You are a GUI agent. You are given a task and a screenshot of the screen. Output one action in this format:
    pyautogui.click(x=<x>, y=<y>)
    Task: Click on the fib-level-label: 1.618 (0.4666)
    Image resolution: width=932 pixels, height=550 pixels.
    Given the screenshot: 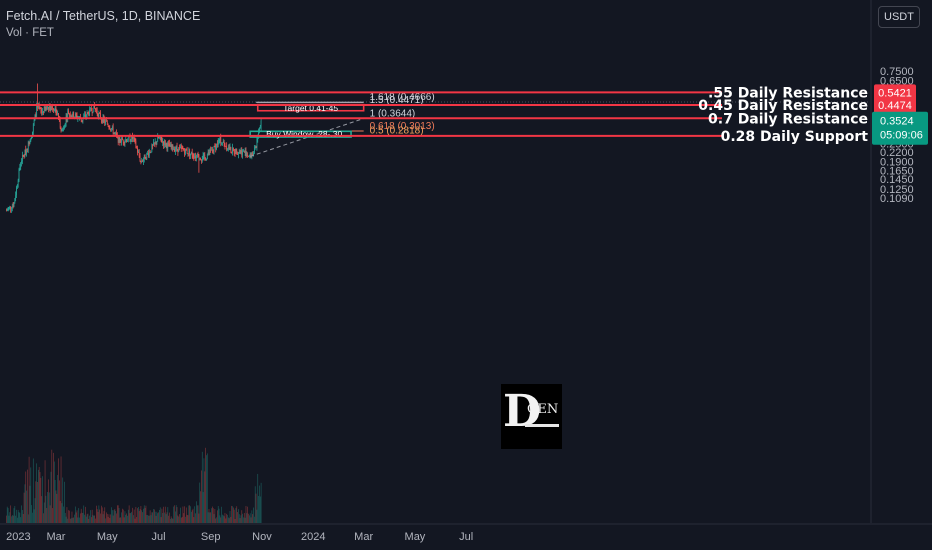 What is the action you would take?
    pyautogui.click(x=402, y=97)
    